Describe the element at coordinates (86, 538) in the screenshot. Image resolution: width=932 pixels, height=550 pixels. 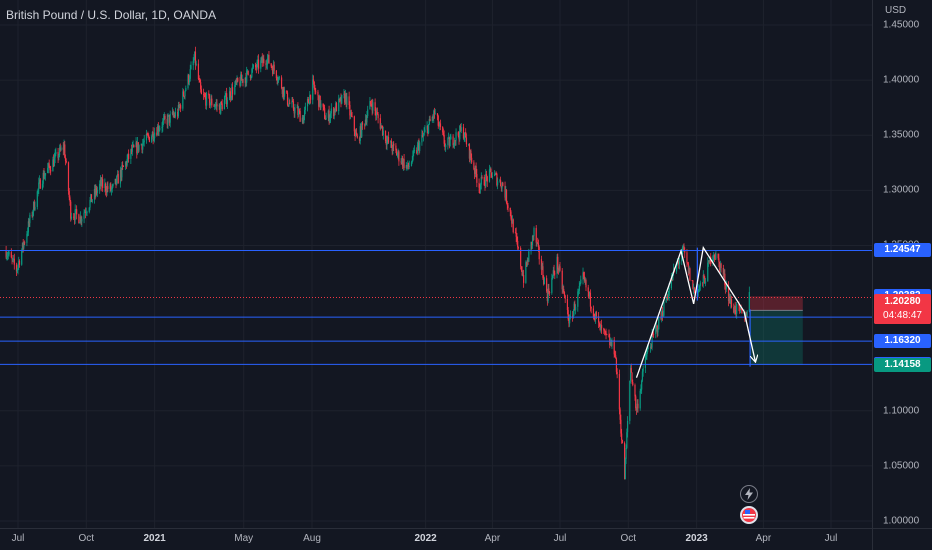
I see `time-tick-label: Oct` at that location.